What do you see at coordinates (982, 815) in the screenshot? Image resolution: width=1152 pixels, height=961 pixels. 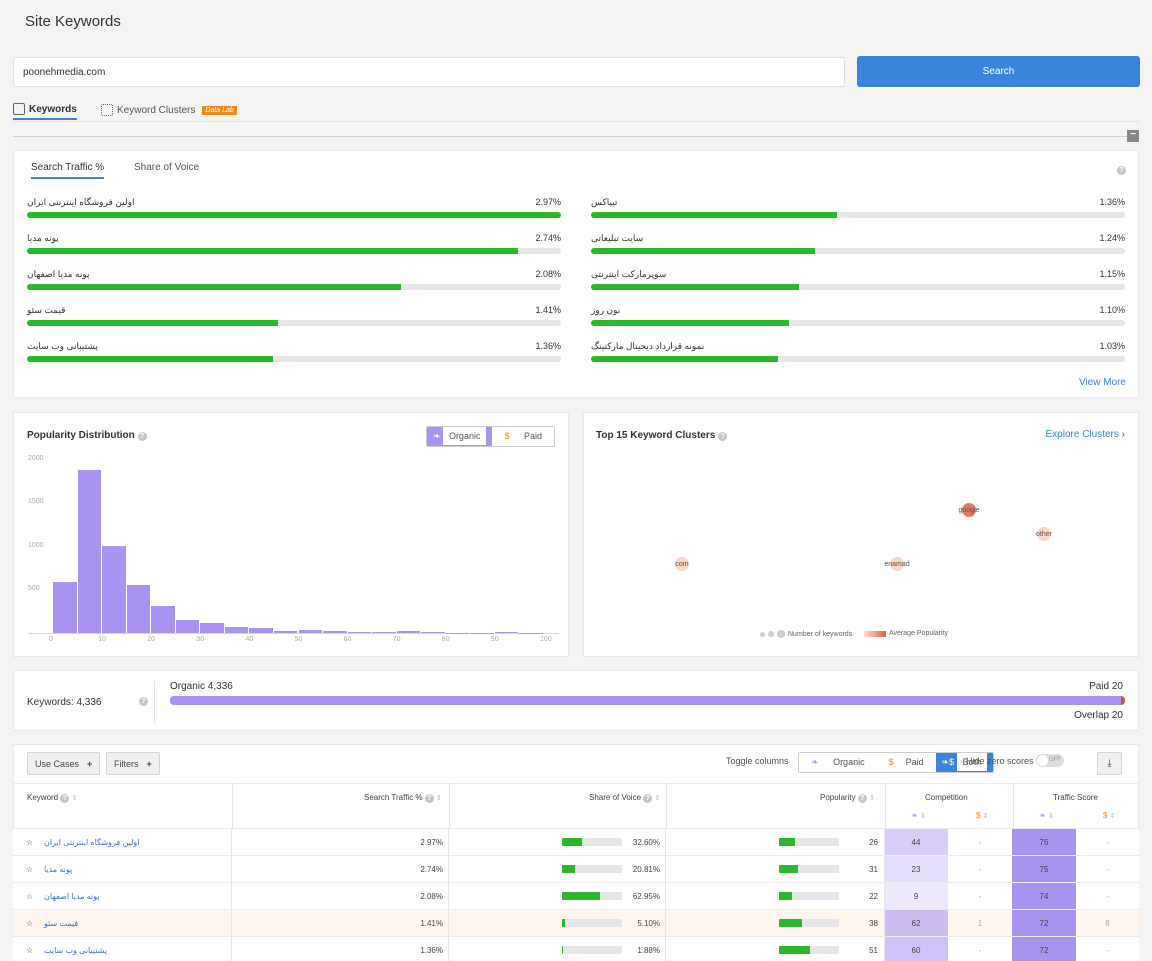 I see `competition-paid-sort: $ ⇕` at bounding box center [982, 815].